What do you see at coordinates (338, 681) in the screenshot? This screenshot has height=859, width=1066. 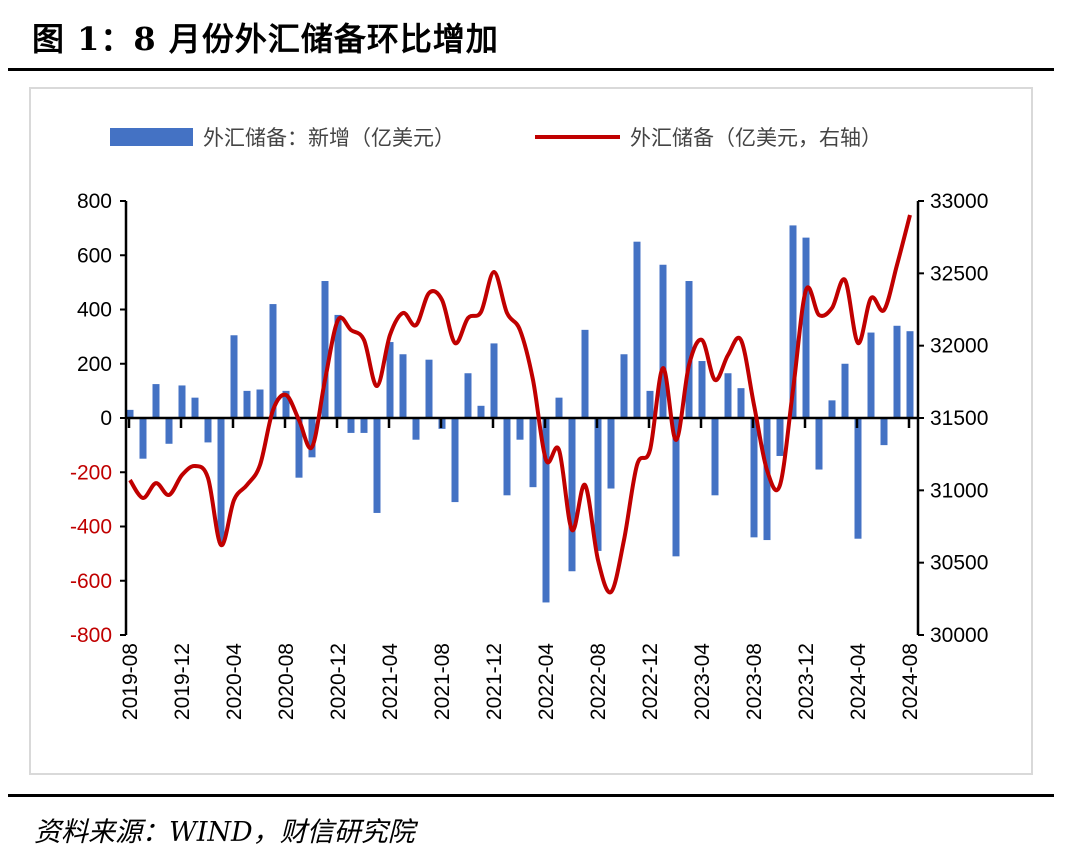 I see `x-tick-label: 2020-12` at bounding box center [338, 681].